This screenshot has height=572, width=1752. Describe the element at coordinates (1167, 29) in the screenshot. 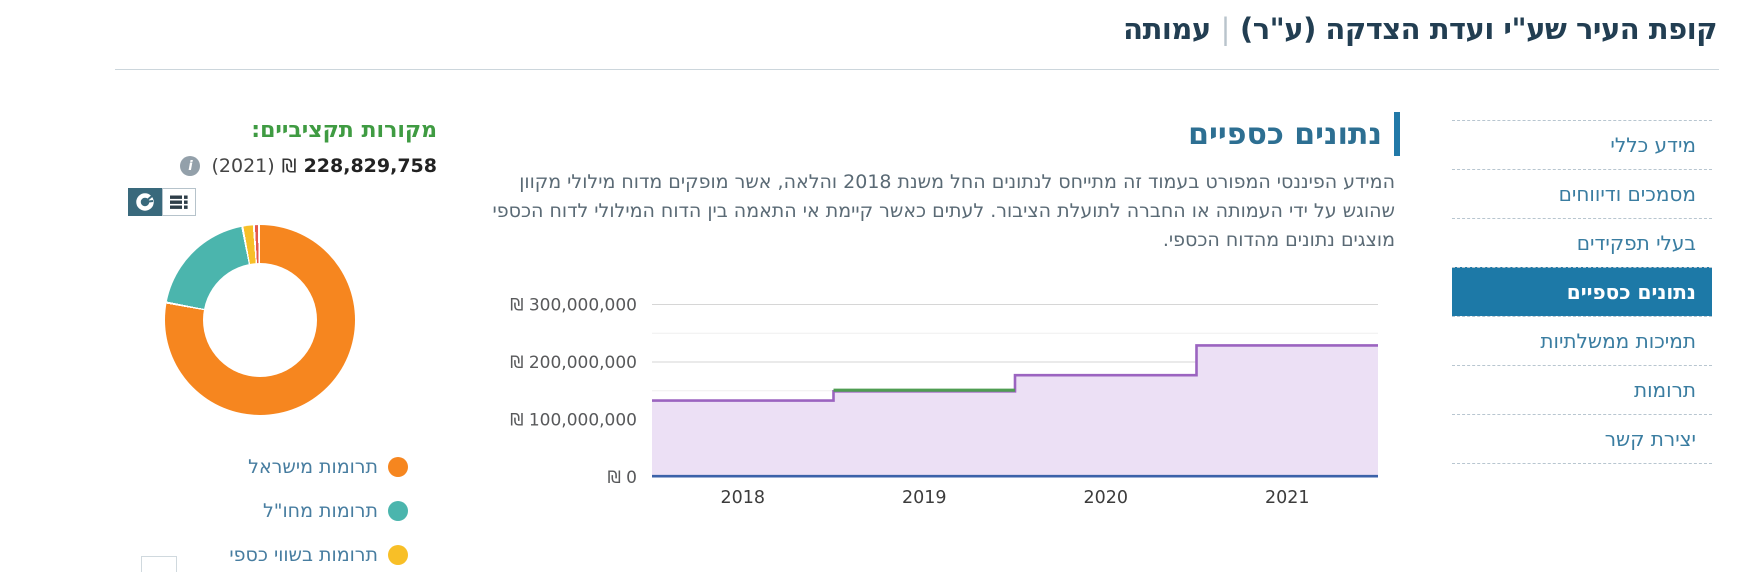

I see `org-type: עמותה` at that location.